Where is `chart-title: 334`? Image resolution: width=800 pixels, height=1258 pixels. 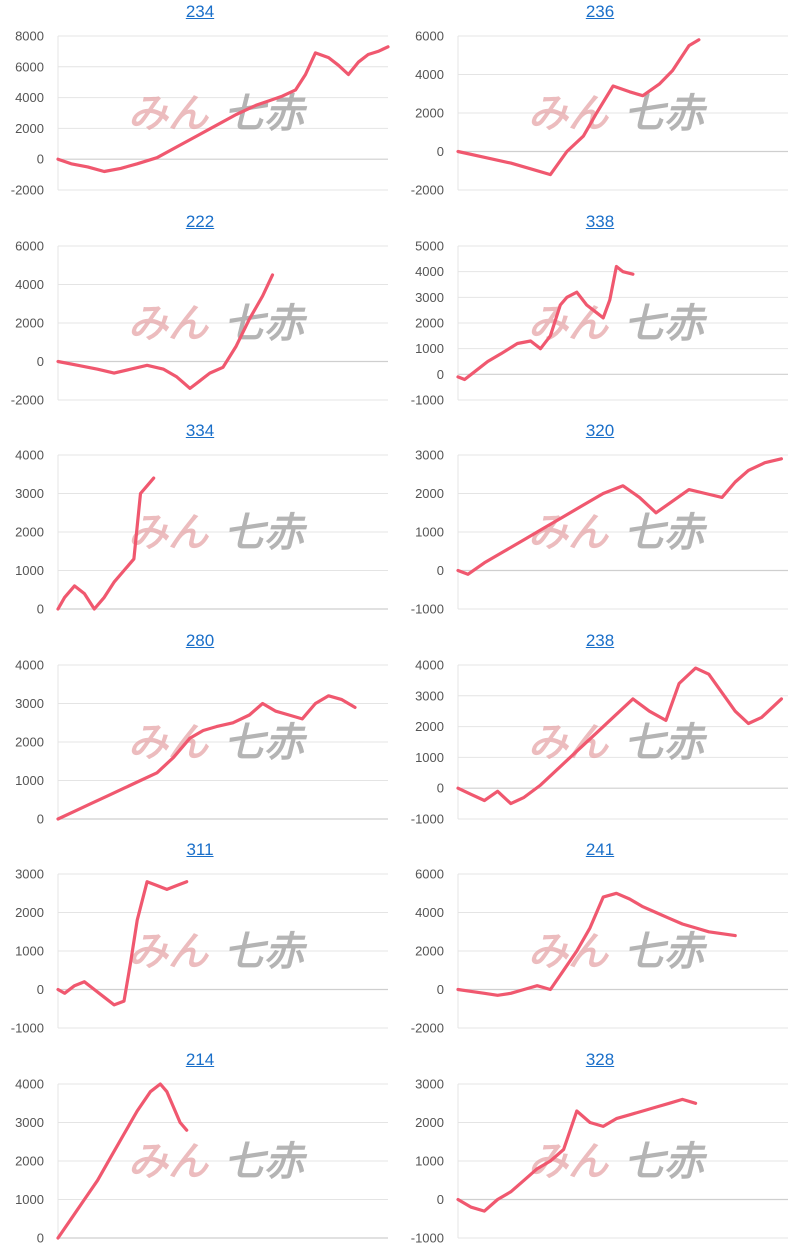 chart-title: 334 is located at coordinates (200, 431).